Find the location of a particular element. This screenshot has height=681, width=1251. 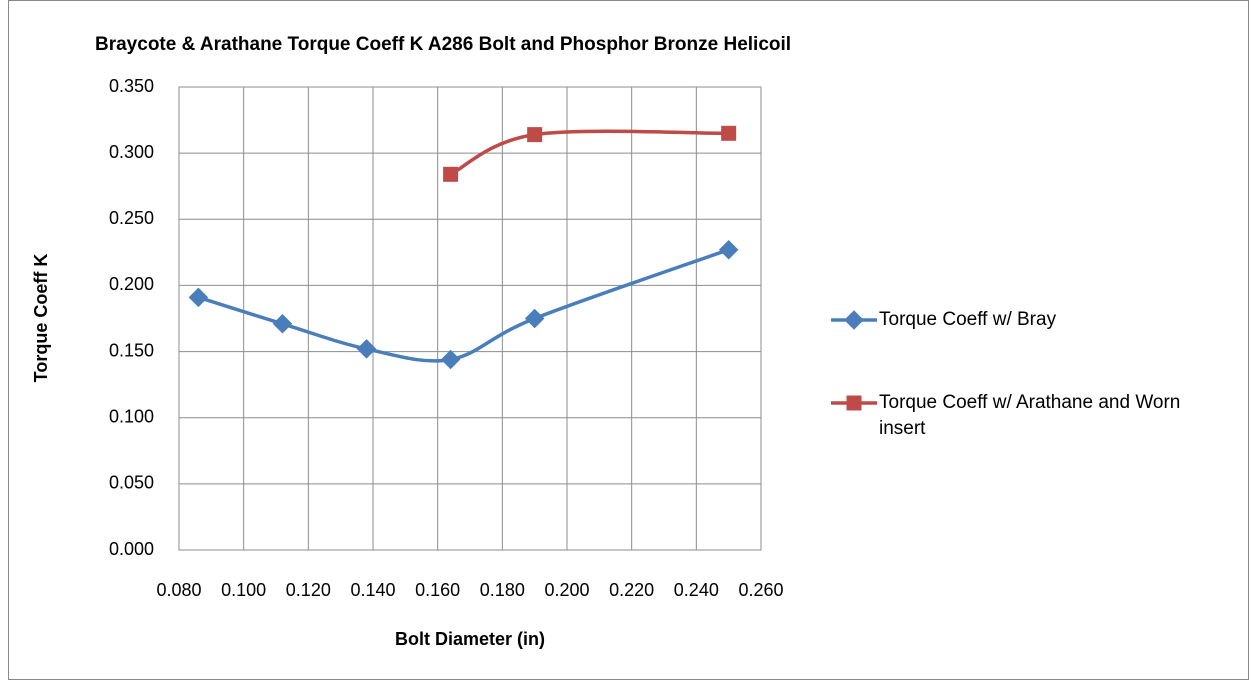

x-tick-label: 0.100 is located at coordinates (243, 590).